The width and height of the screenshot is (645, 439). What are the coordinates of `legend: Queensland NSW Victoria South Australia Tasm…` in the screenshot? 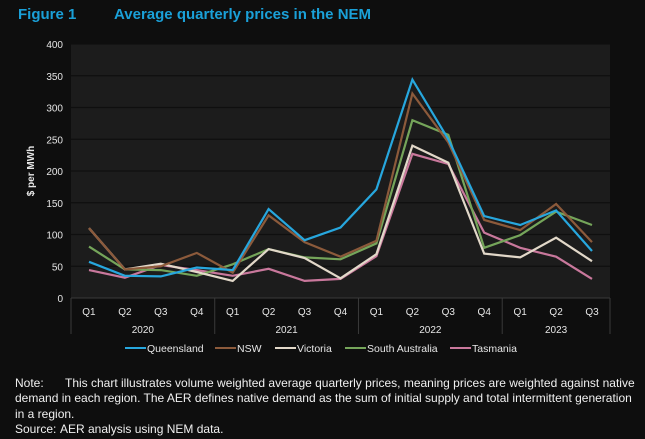 It's located at (321, 349).